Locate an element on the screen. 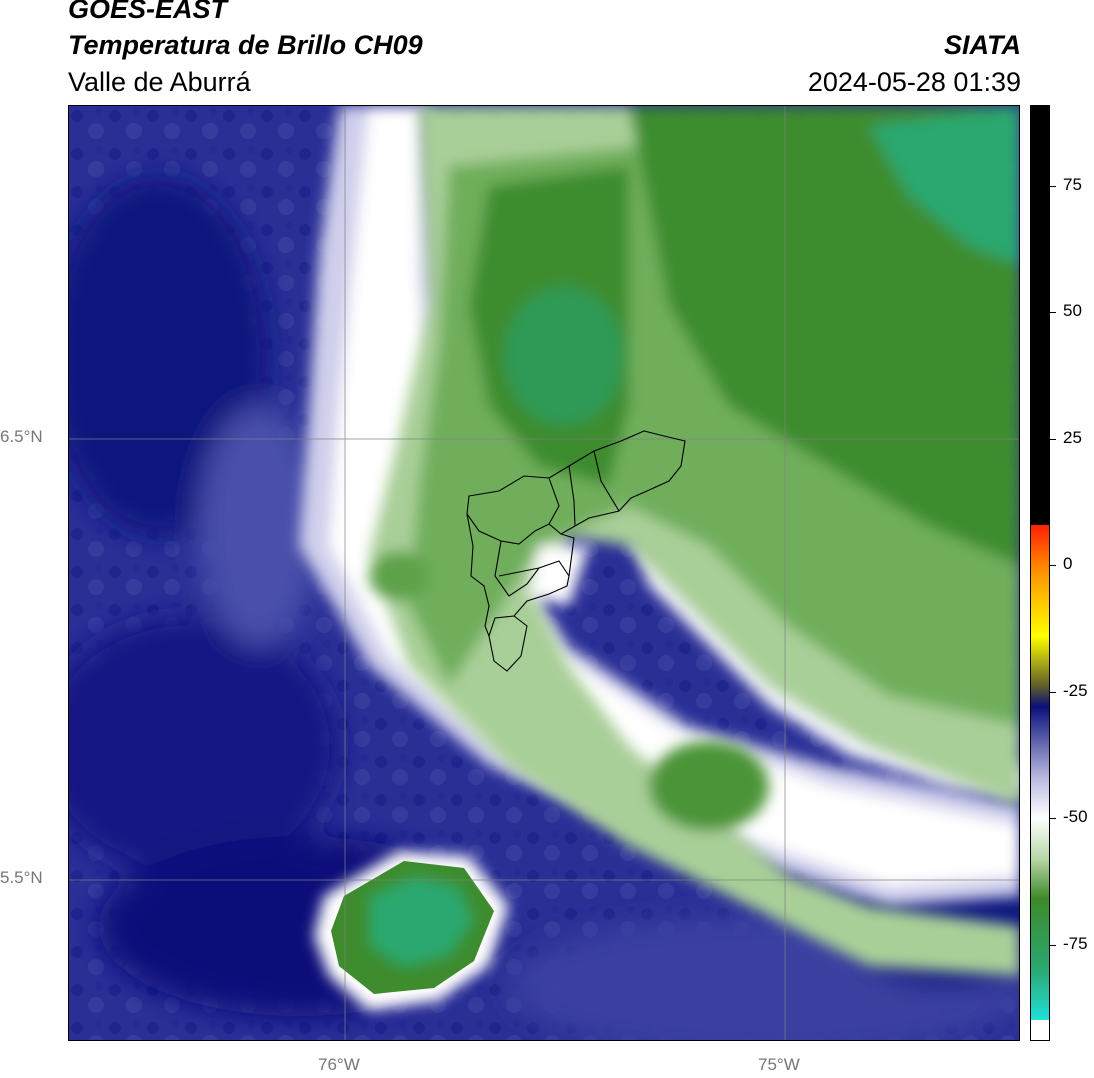 This screenshot has height=1078, width=1094. lat-label-6-5n: 6.5°N is located at coordinates (21, 436).